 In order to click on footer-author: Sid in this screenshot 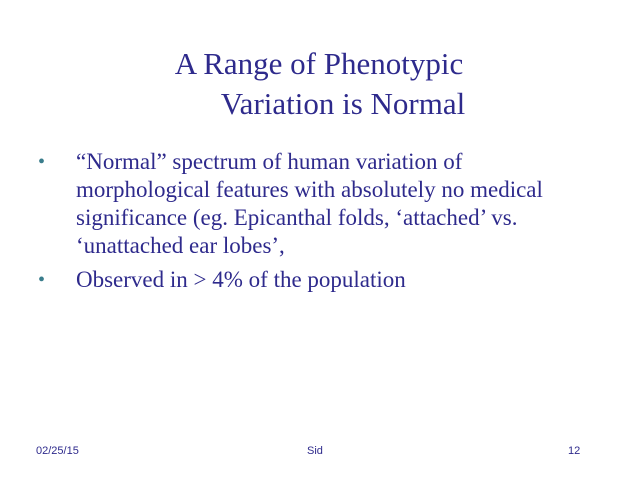, I will do `click(315, 451)`.